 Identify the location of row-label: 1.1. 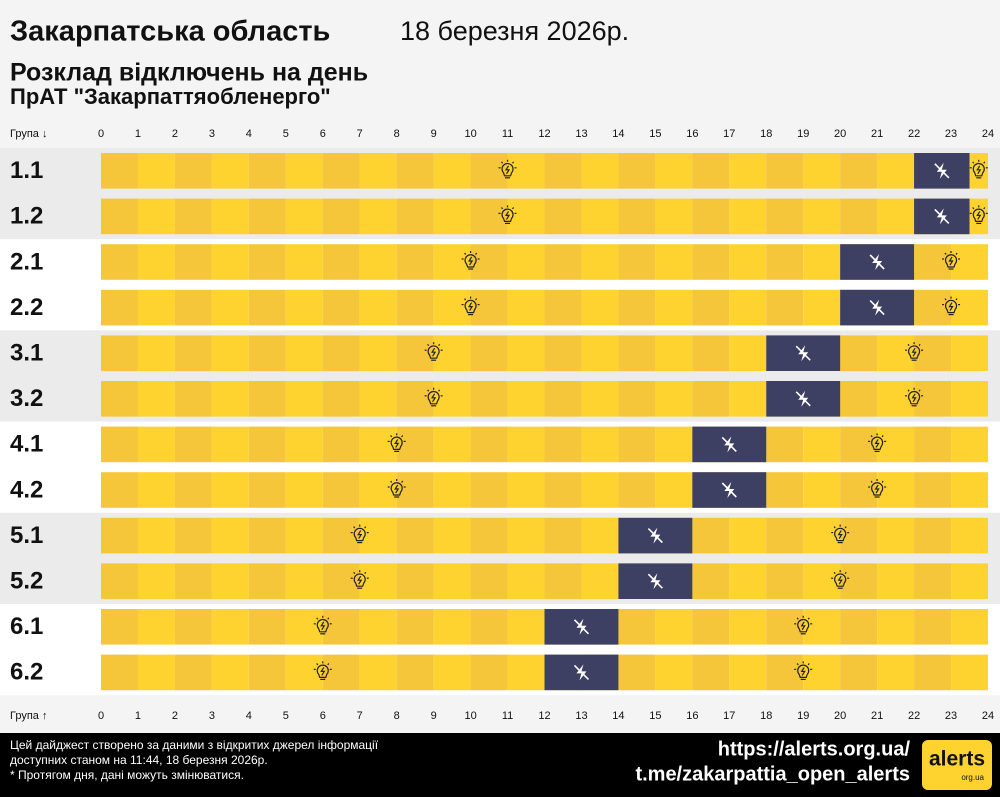
(26, 170).